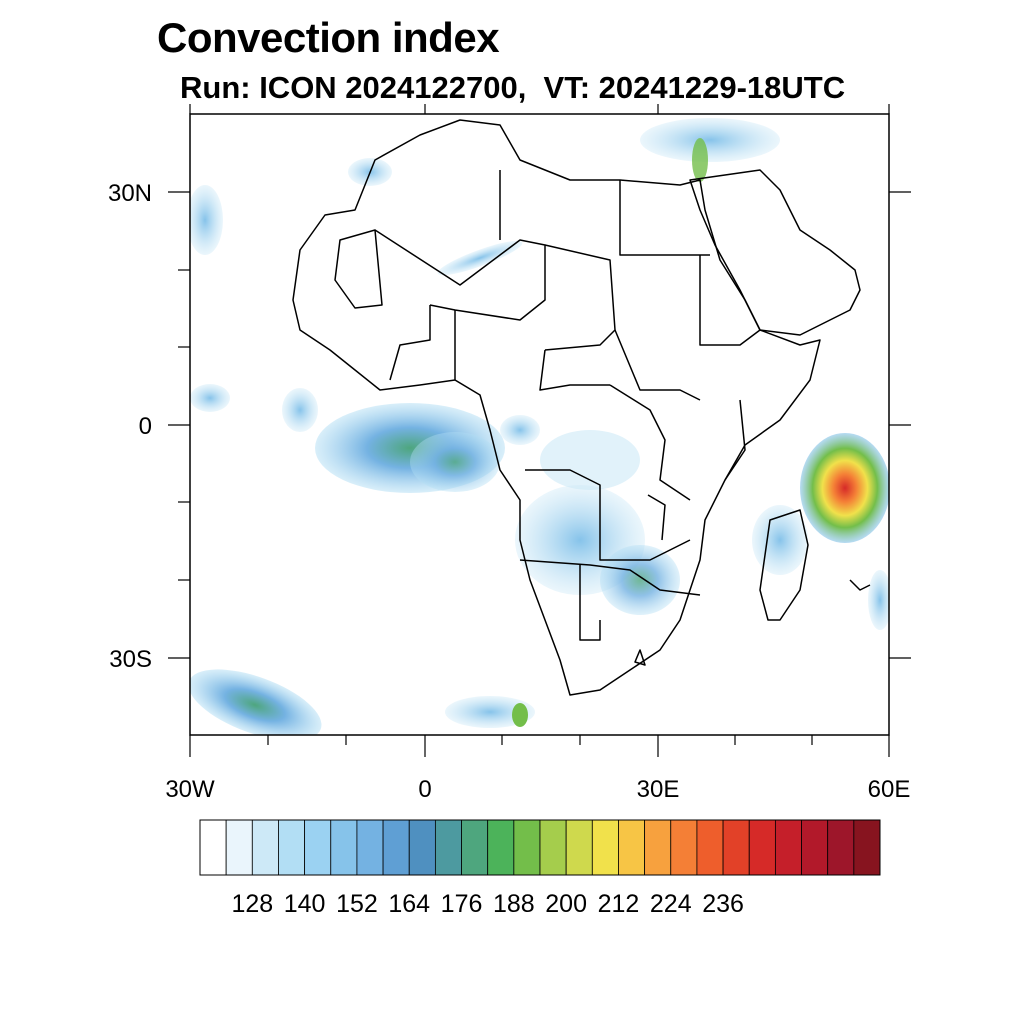 The height and width of the screenshot is (1024, 1024). What do you see at coordinates (889, 789) in the screenshot?
I see `lon-label-60e: 60E` at bounding box center [889, 789].